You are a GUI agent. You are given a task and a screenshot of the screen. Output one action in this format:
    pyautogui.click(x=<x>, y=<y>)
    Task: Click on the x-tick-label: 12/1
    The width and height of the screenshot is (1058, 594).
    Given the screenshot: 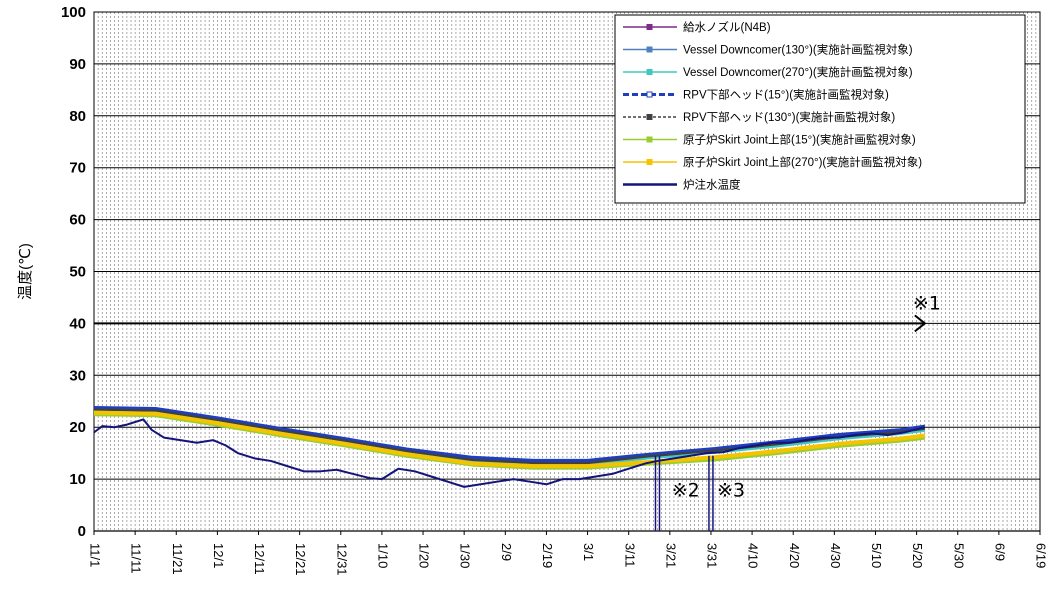 What is the action you would take?
    pyautogui.click(x=218, y=555)
    